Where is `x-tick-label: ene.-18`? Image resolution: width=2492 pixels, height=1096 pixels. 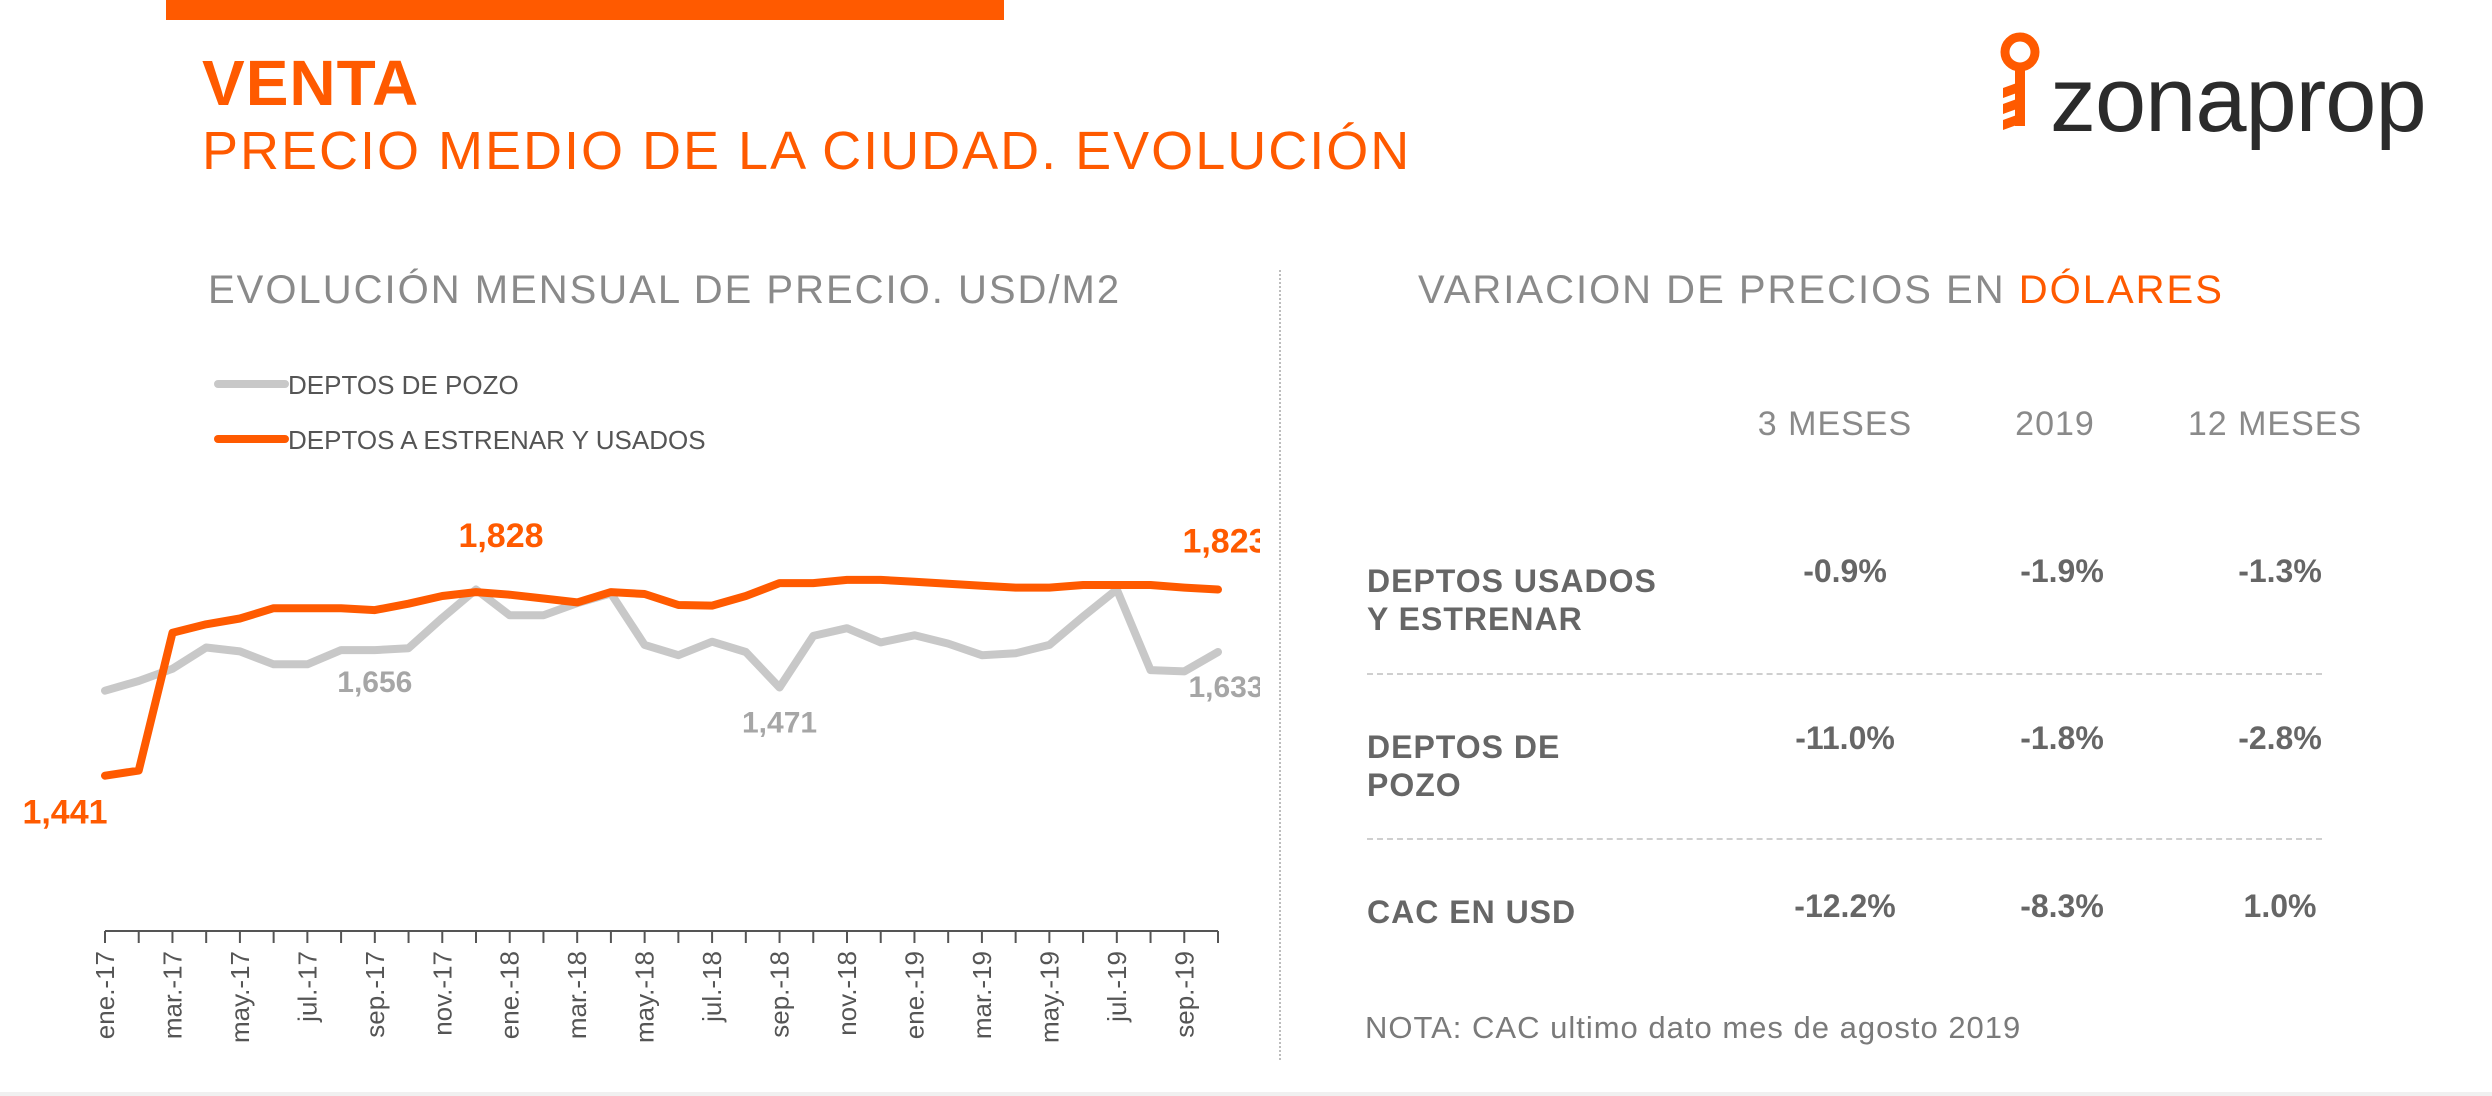
x-tick-label: ene.-18 is located at coordinates (510, 995).